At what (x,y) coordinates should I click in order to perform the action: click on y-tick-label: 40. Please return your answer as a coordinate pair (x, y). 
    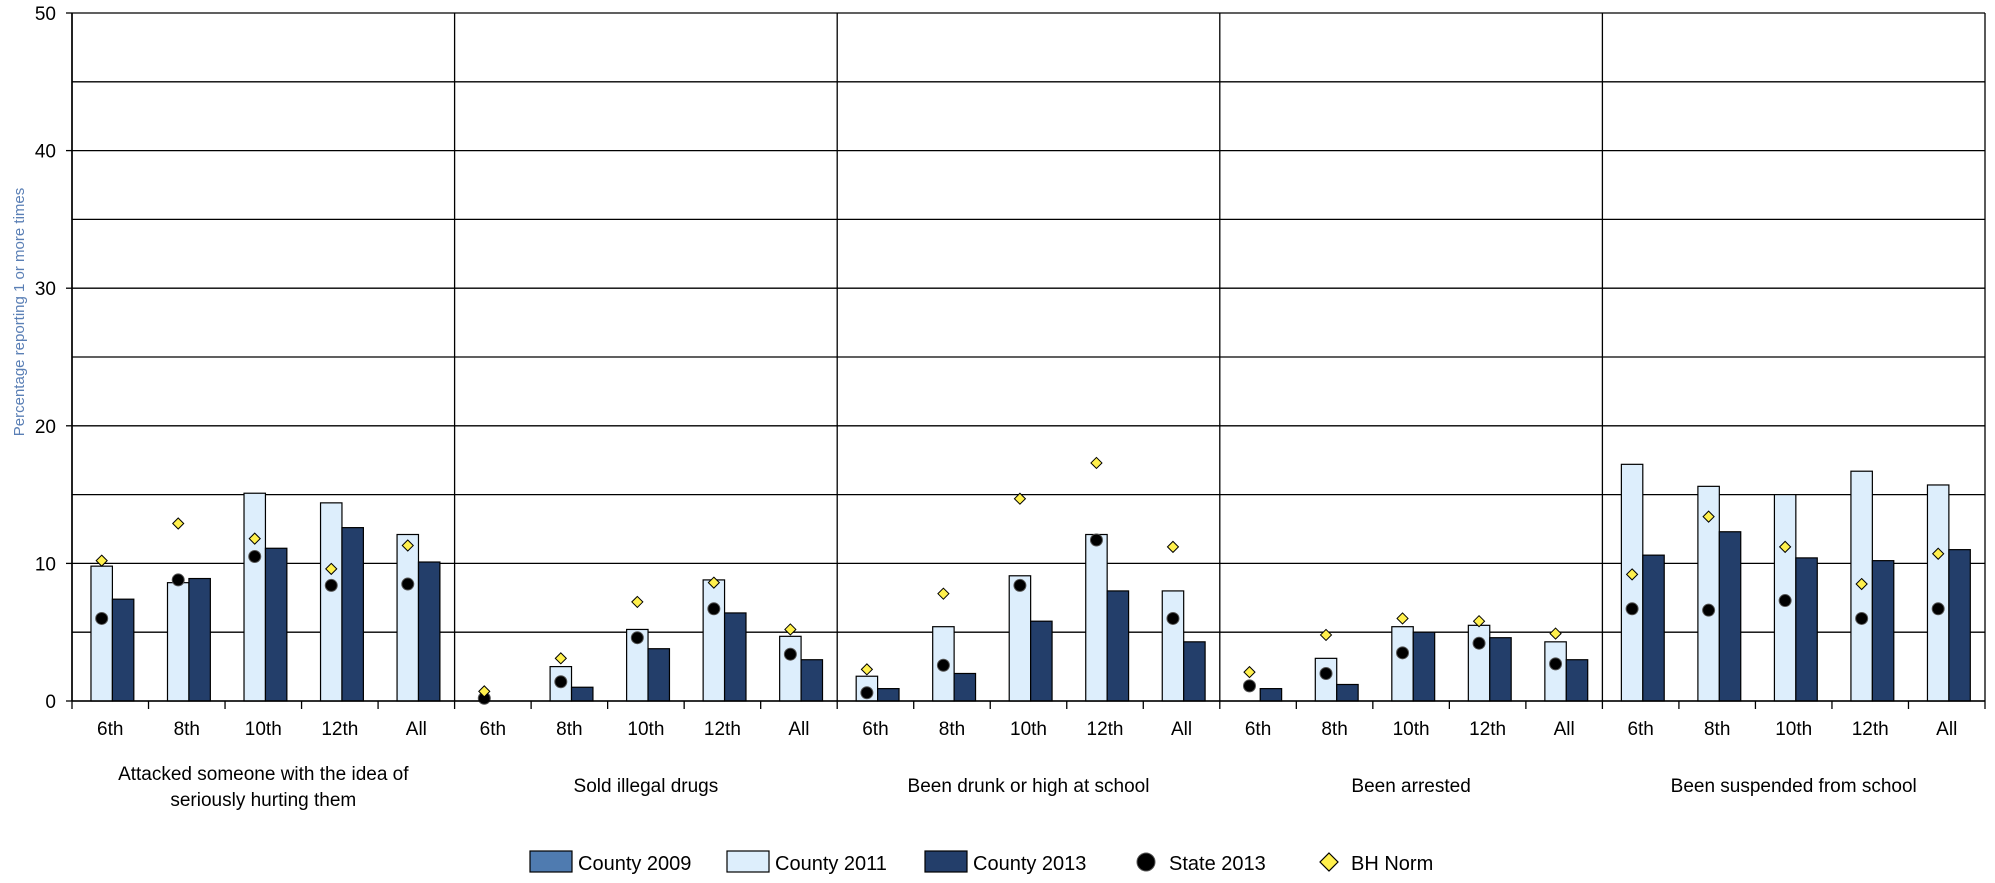
    Looking at the image, I should click on (45, 152).